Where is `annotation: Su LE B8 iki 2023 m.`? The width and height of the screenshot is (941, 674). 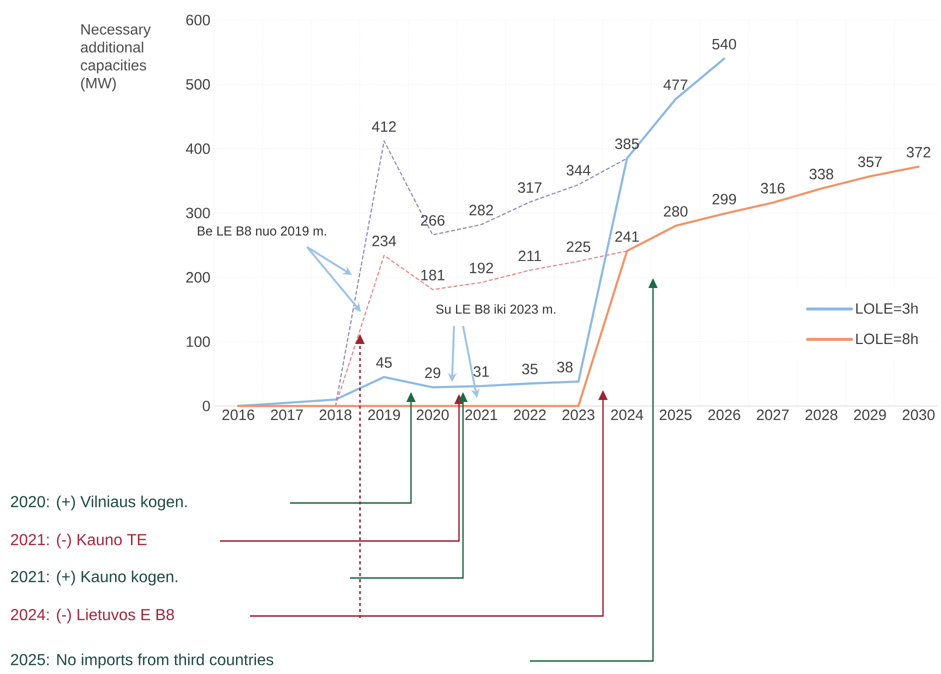
annotation: Su LE B8 iki 2023 m. is located at coordinates (496, 309).